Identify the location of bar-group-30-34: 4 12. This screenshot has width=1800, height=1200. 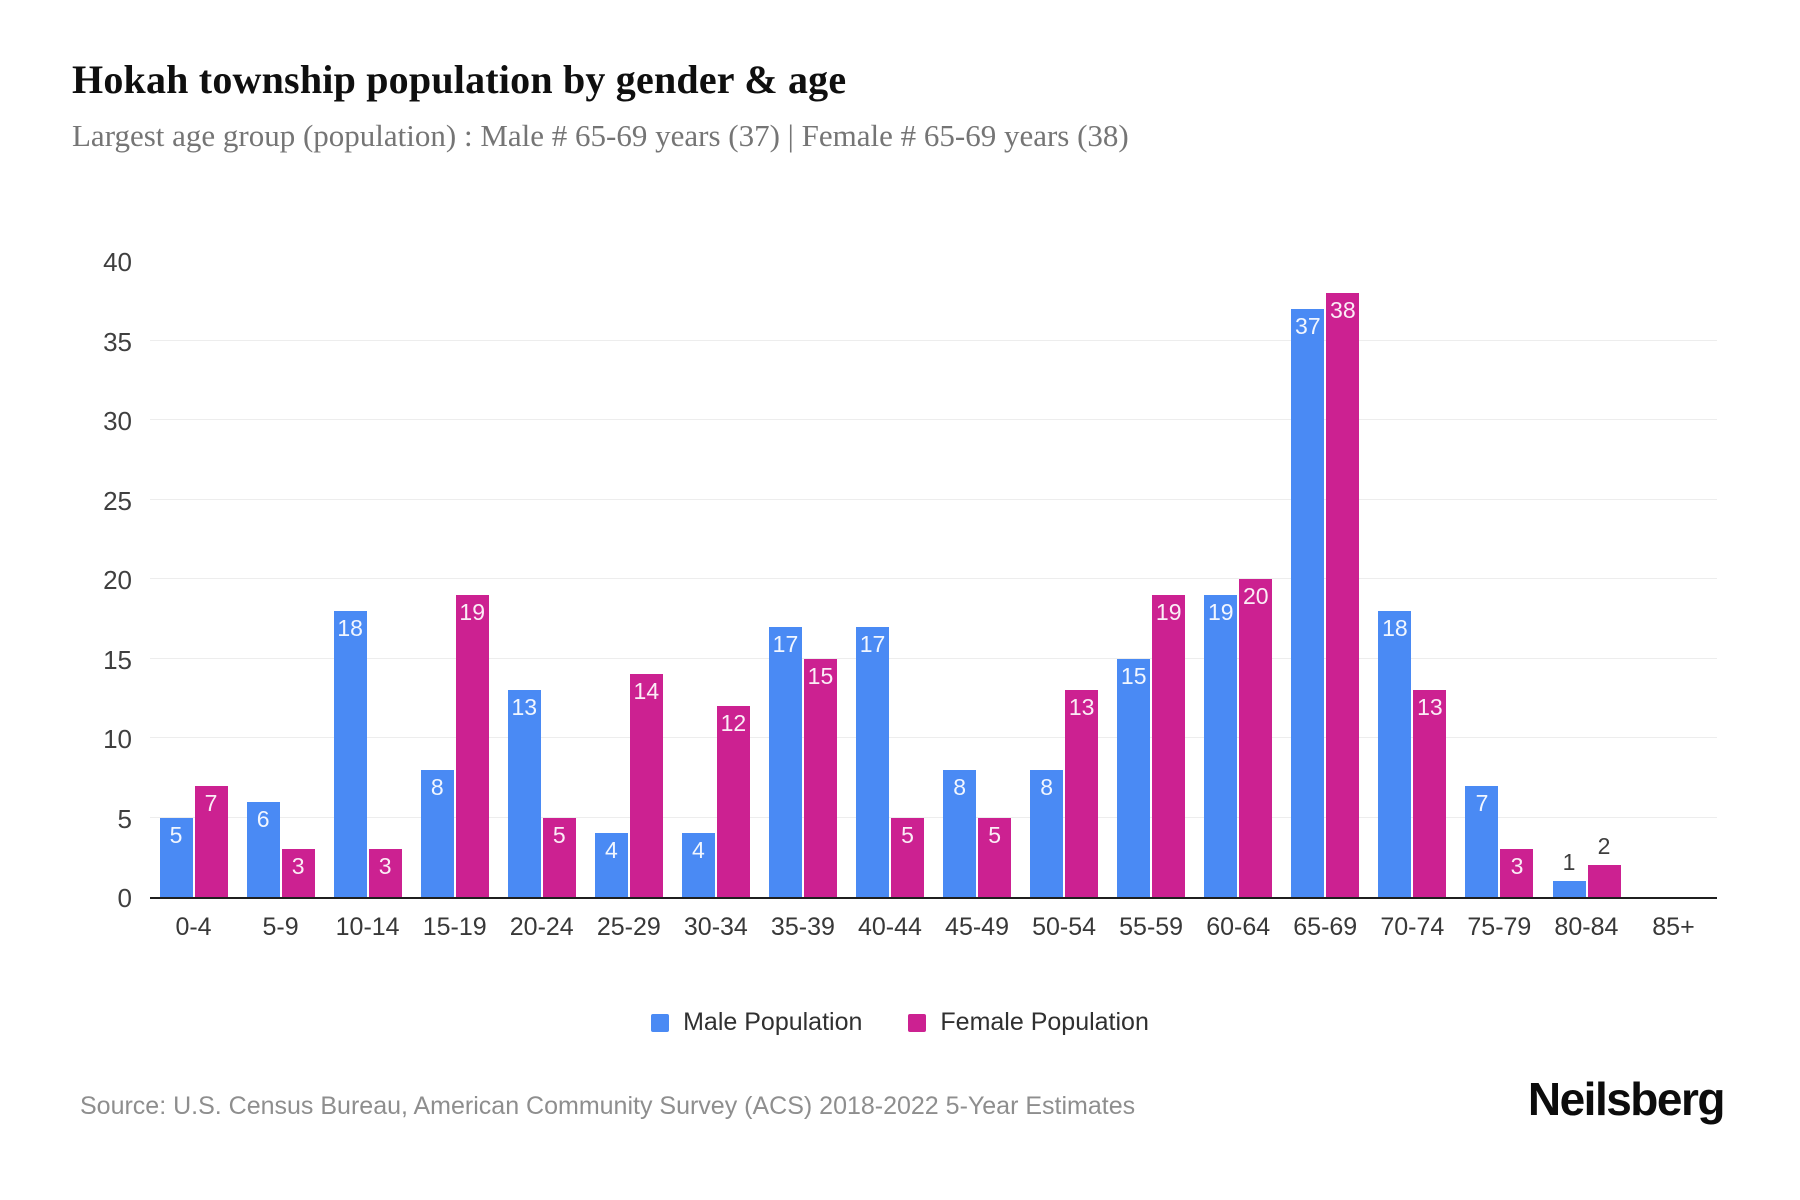
(715, 580).